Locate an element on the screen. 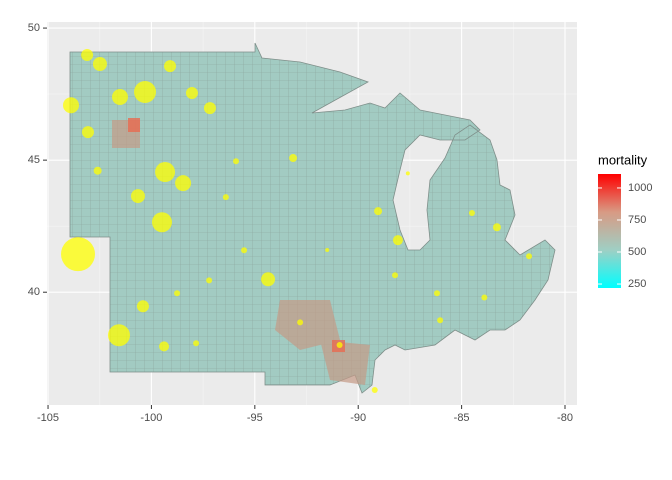 This screenshot has height=480, width=672. x-tick-label: -95 is located at coordinates (255, 418).